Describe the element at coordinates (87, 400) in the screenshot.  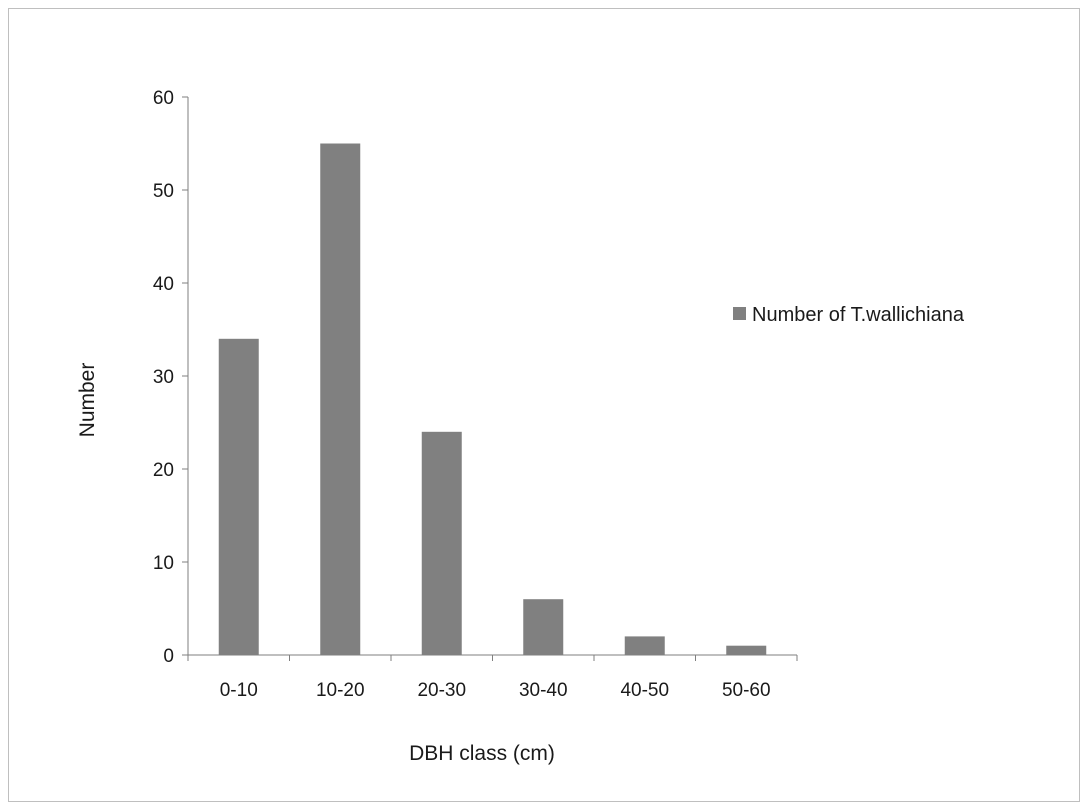
I see `y-axis-title: Number` at that location.